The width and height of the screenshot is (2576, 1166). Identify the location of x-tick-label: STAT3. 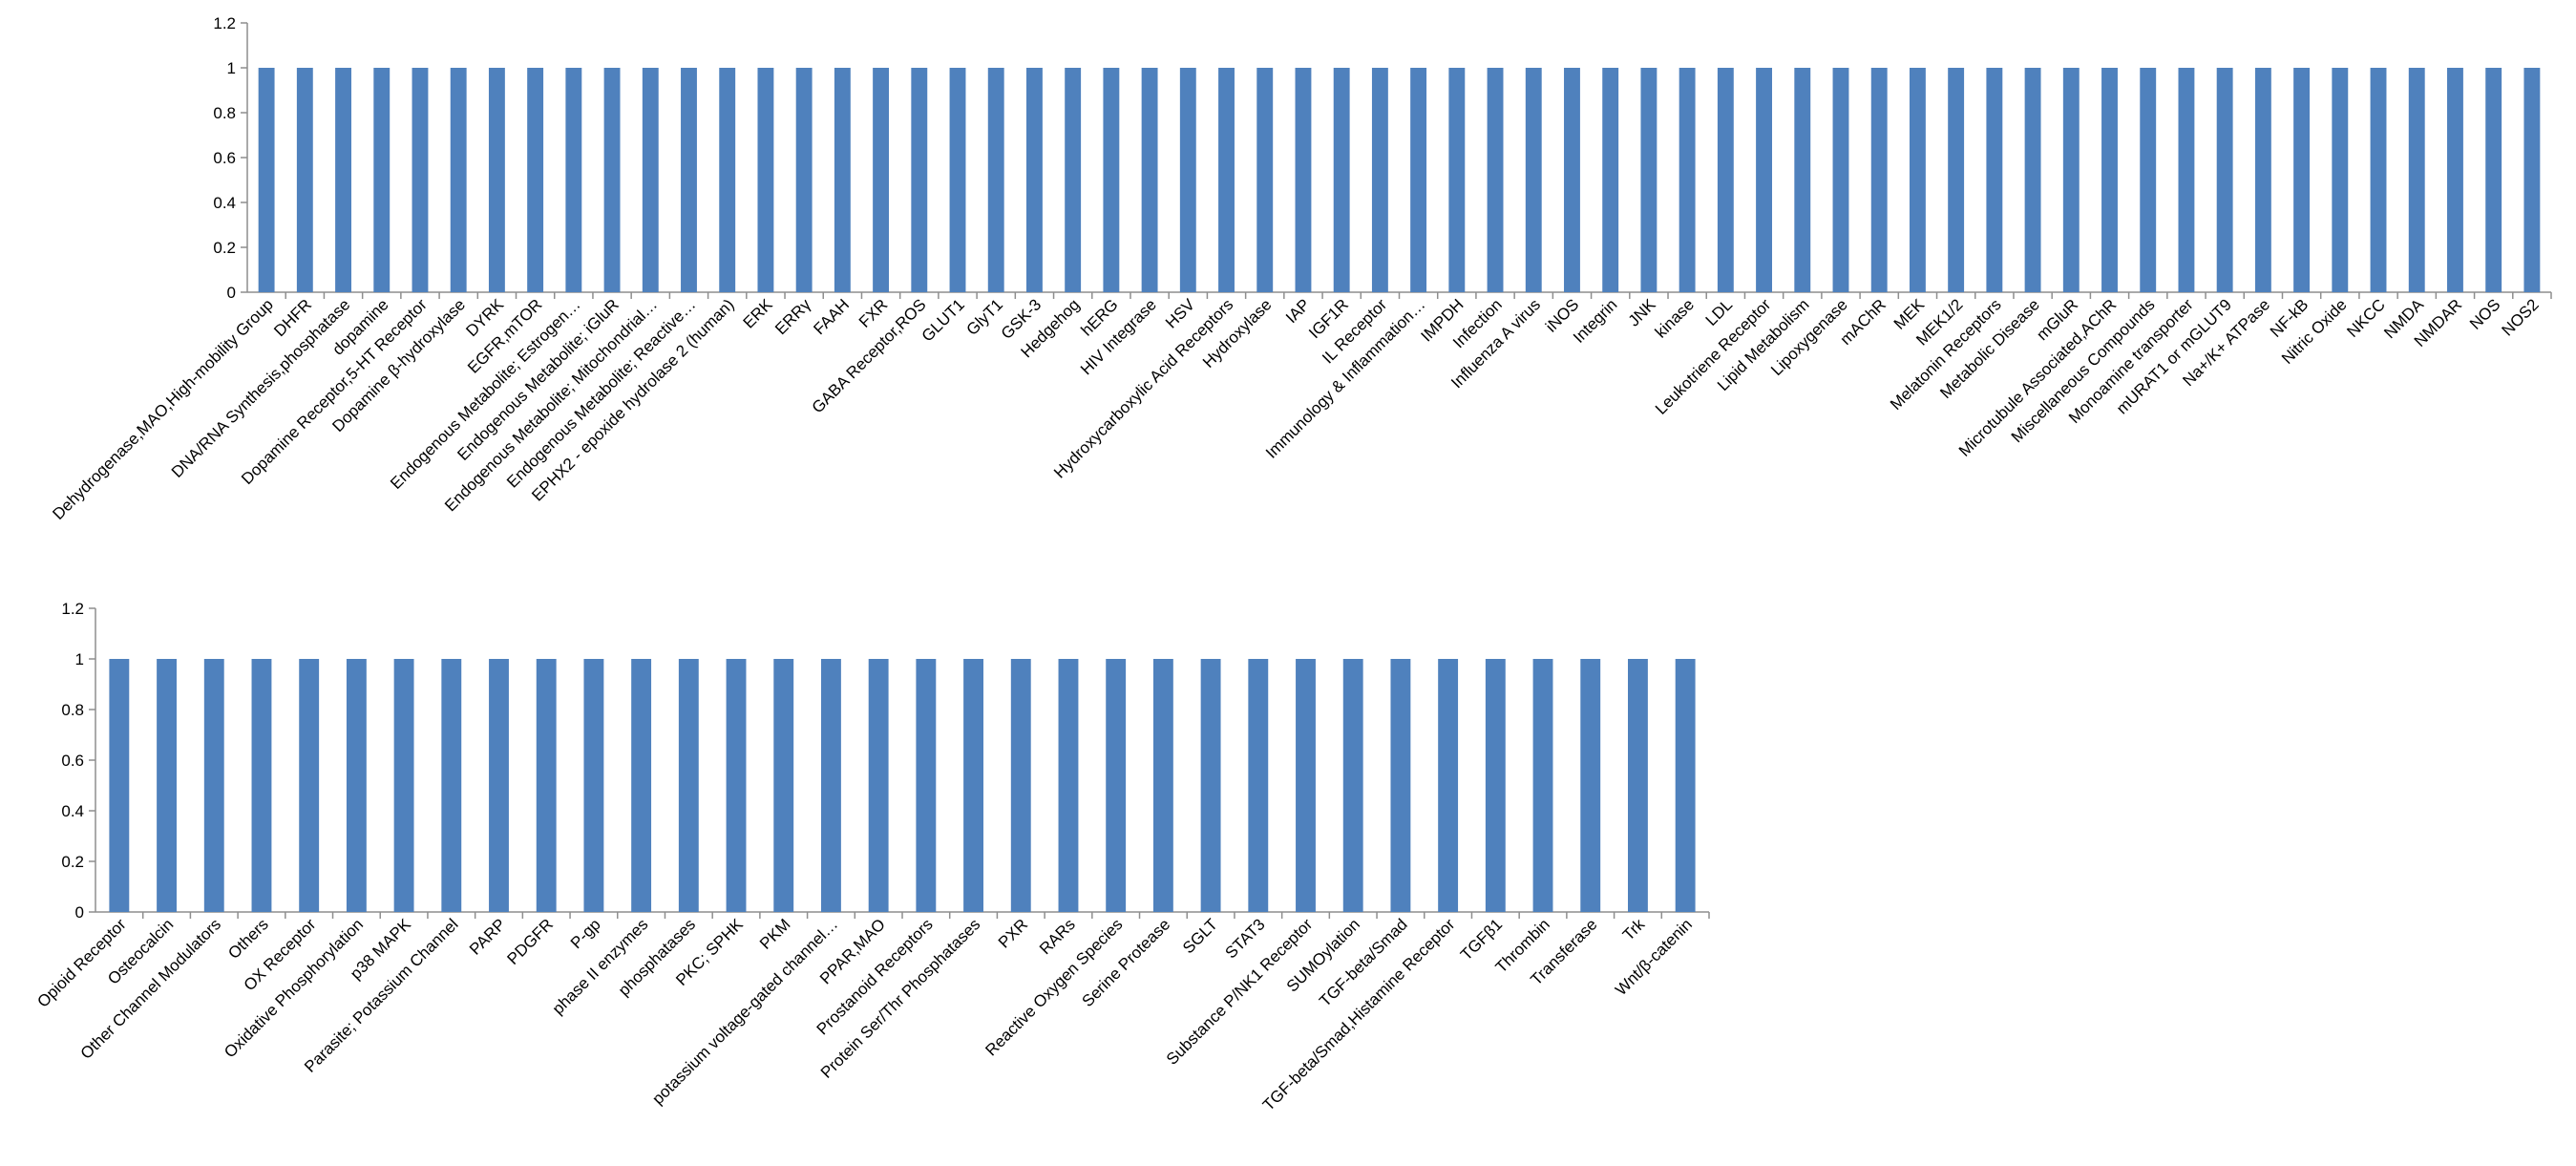
(1245, 939).